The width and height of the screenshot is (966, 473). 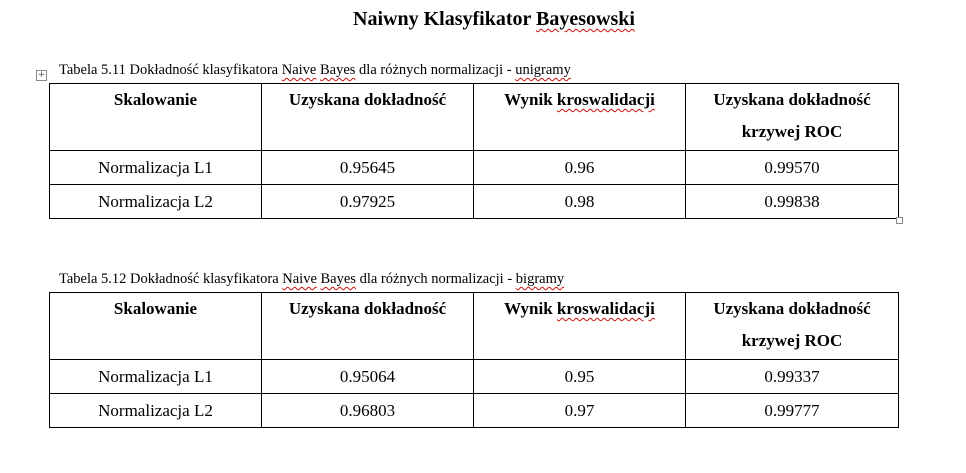 What do you see at coordinates (543, 70) in the screenshot?
I see `caption-word-ngram: unigramy` at bounding box center [543, 70].